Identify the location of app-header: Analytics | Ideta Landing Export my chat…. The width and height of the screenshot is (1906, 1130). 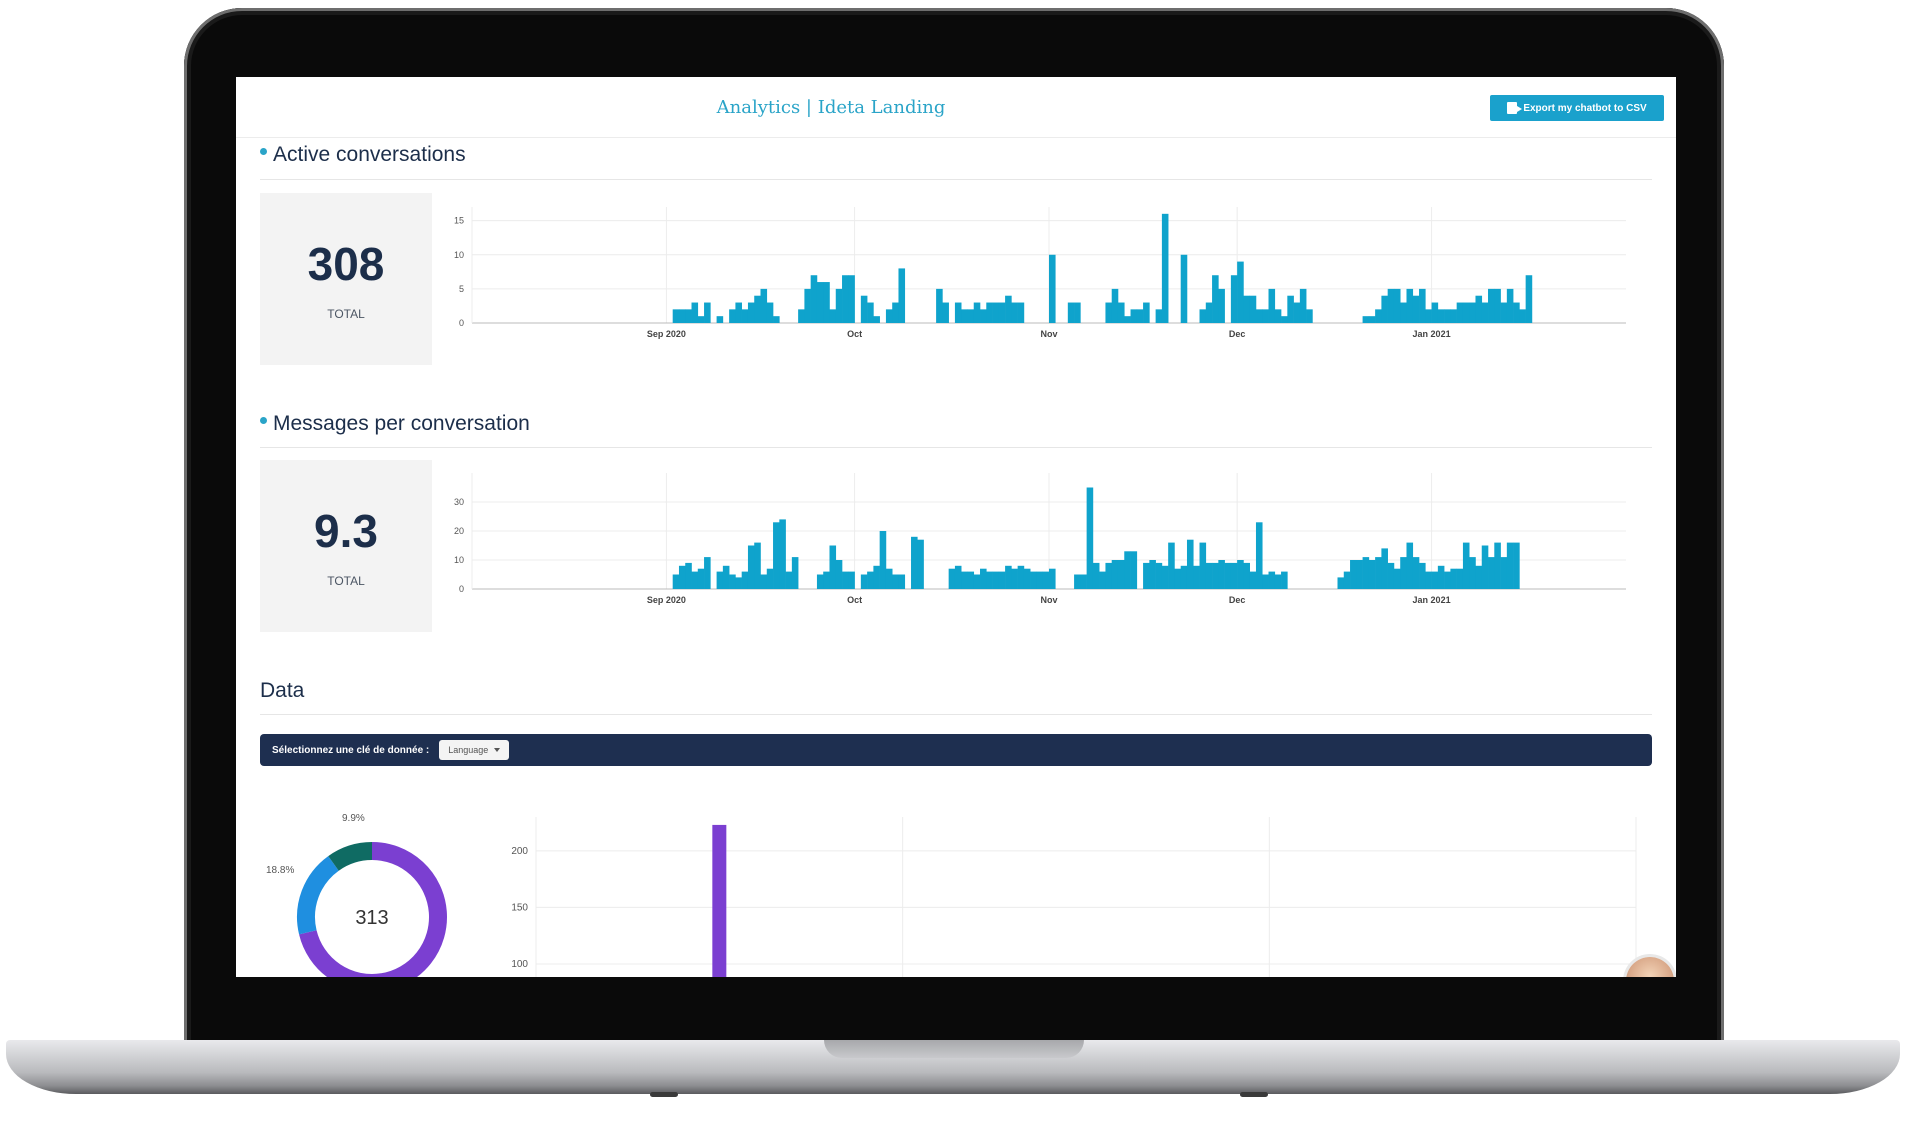
(956, 107).